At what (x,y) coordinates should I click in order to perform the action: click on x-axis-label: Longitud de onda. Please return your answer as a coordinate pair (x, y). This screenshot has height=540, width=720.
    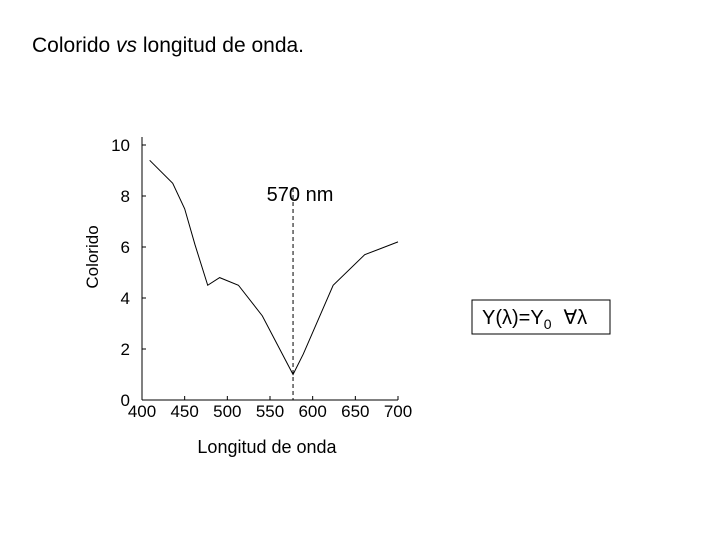
    Looking at the image, I should click on (267, 447).